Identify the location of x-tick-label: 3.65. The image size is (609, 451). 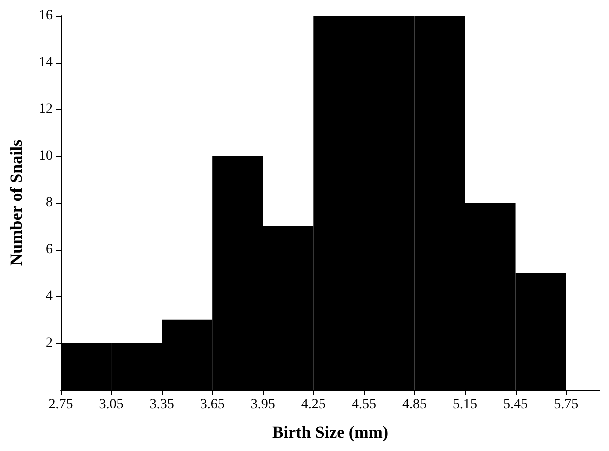
(212, 405).